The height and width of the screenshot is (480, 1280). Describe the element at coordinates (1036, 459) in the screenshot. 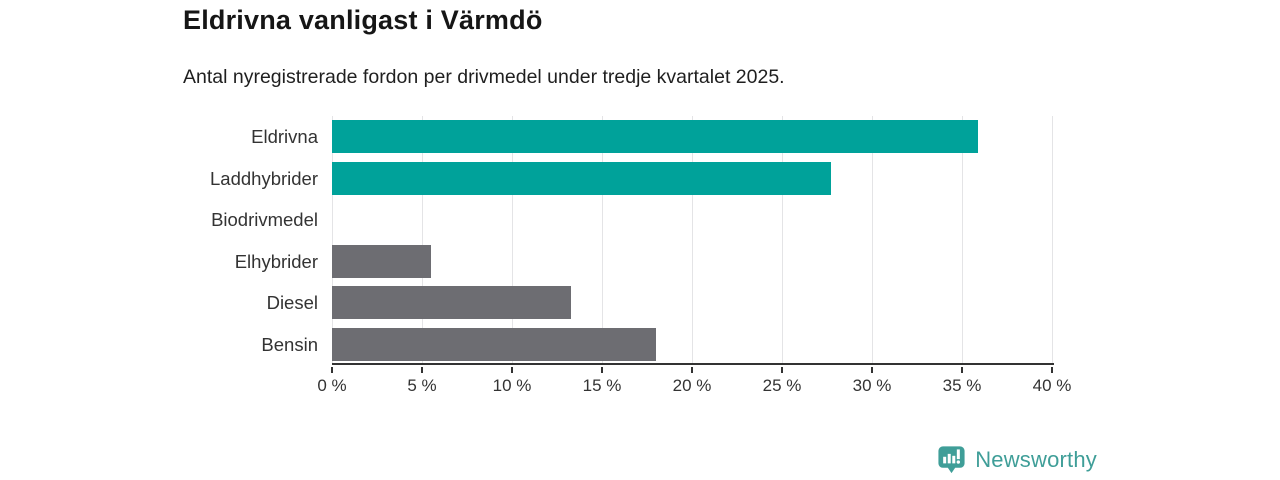

I see `newsworthy-logo-text: Newsworthy` at that location.